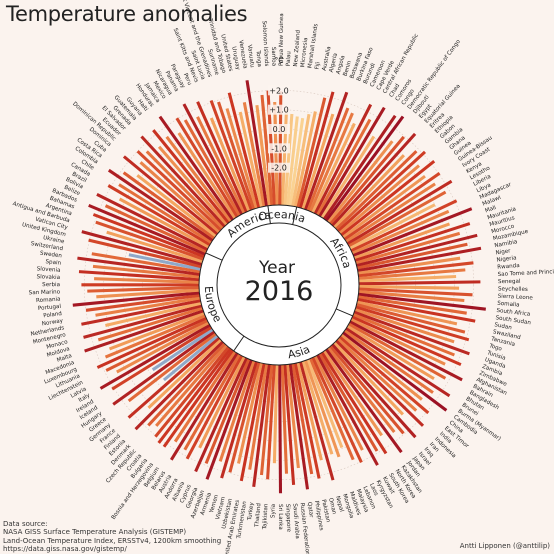 This screenshot has height=554, width=554. I want to click on country-label: Somalia, so click(508, 305).